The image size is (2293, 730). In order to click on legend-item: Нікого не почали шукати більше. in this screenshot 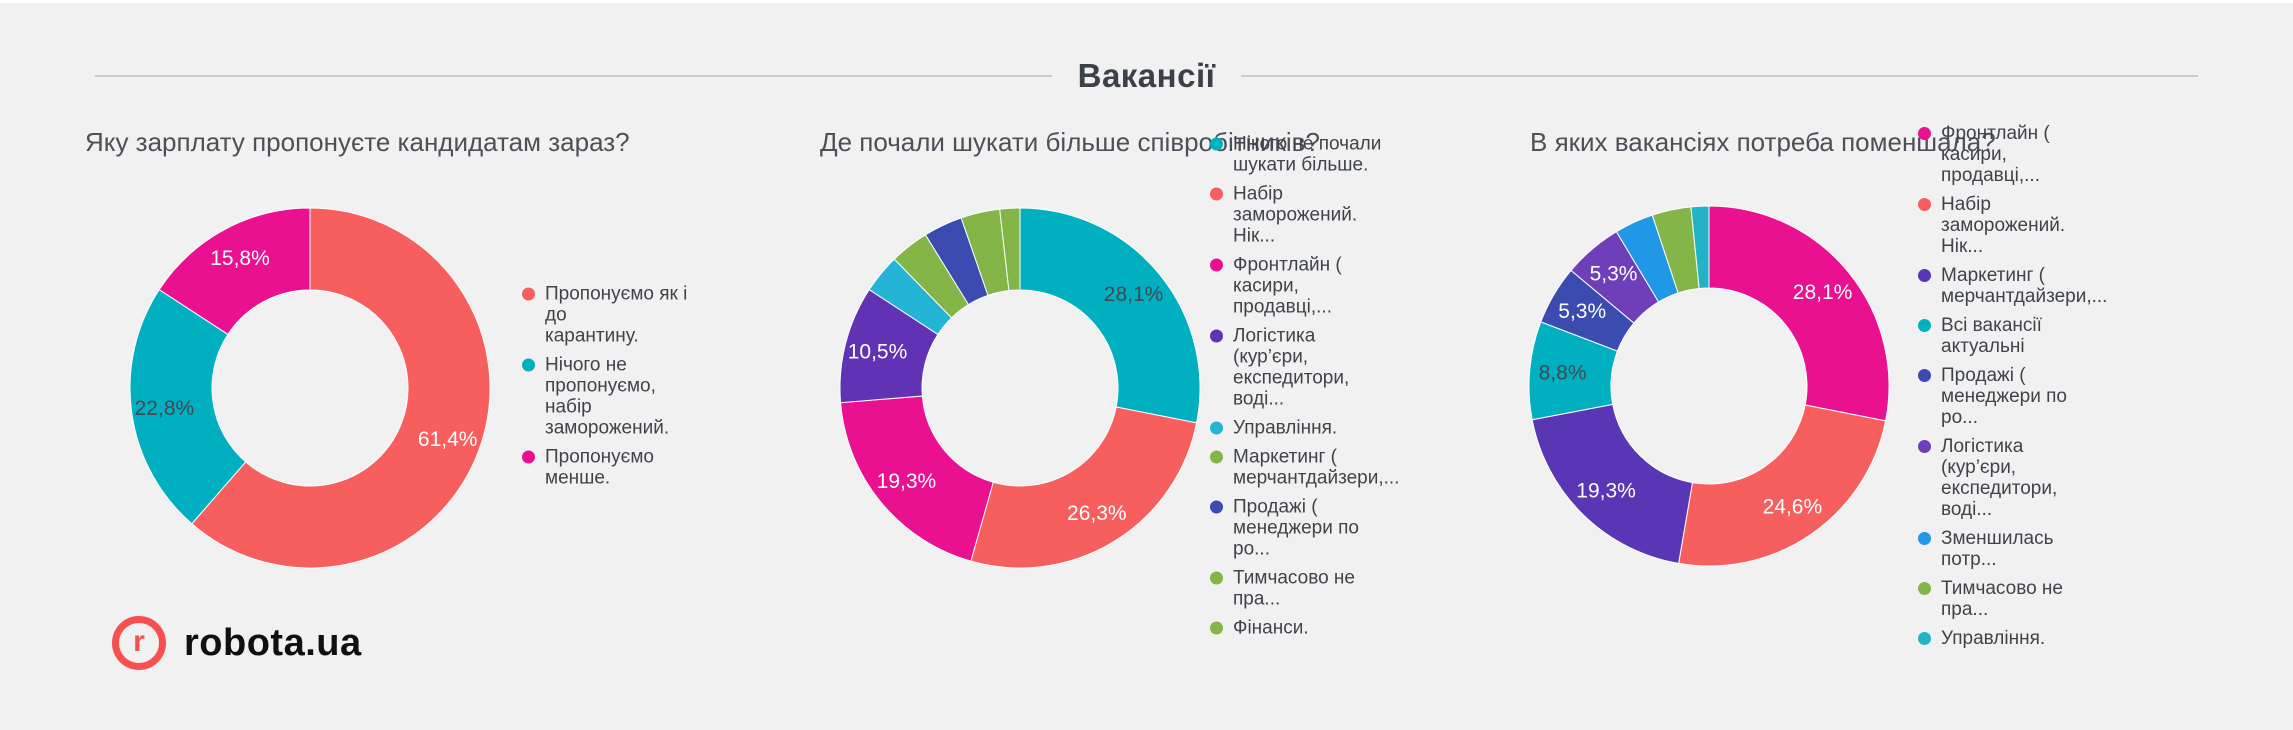, I will do `click(1299, 155)`.